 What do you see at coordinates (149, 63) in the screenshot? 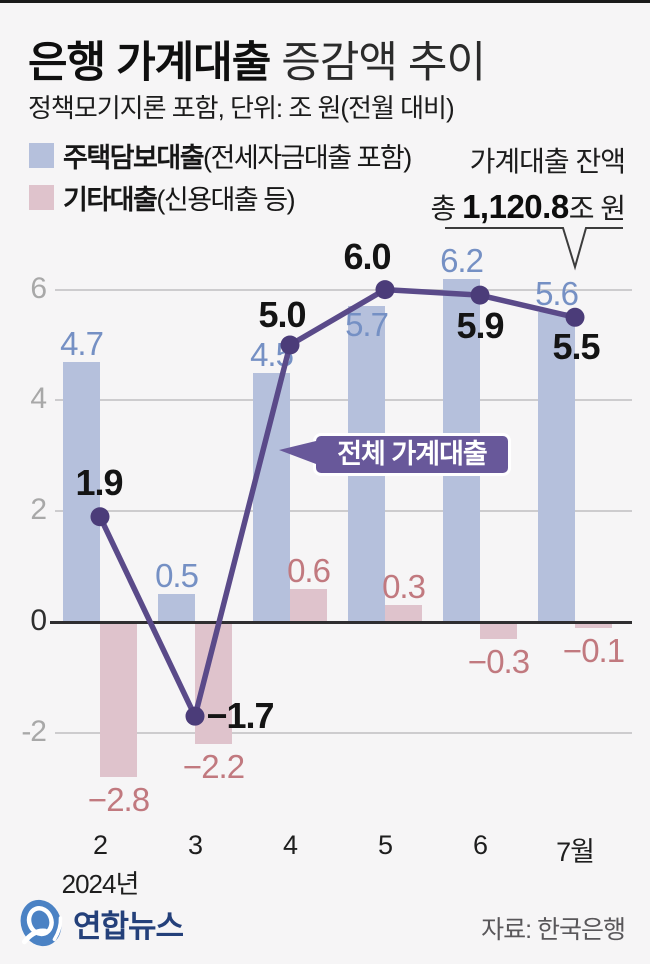
I see `page-title-bold: 은행 가계대출` at bounding box center [149, 63].